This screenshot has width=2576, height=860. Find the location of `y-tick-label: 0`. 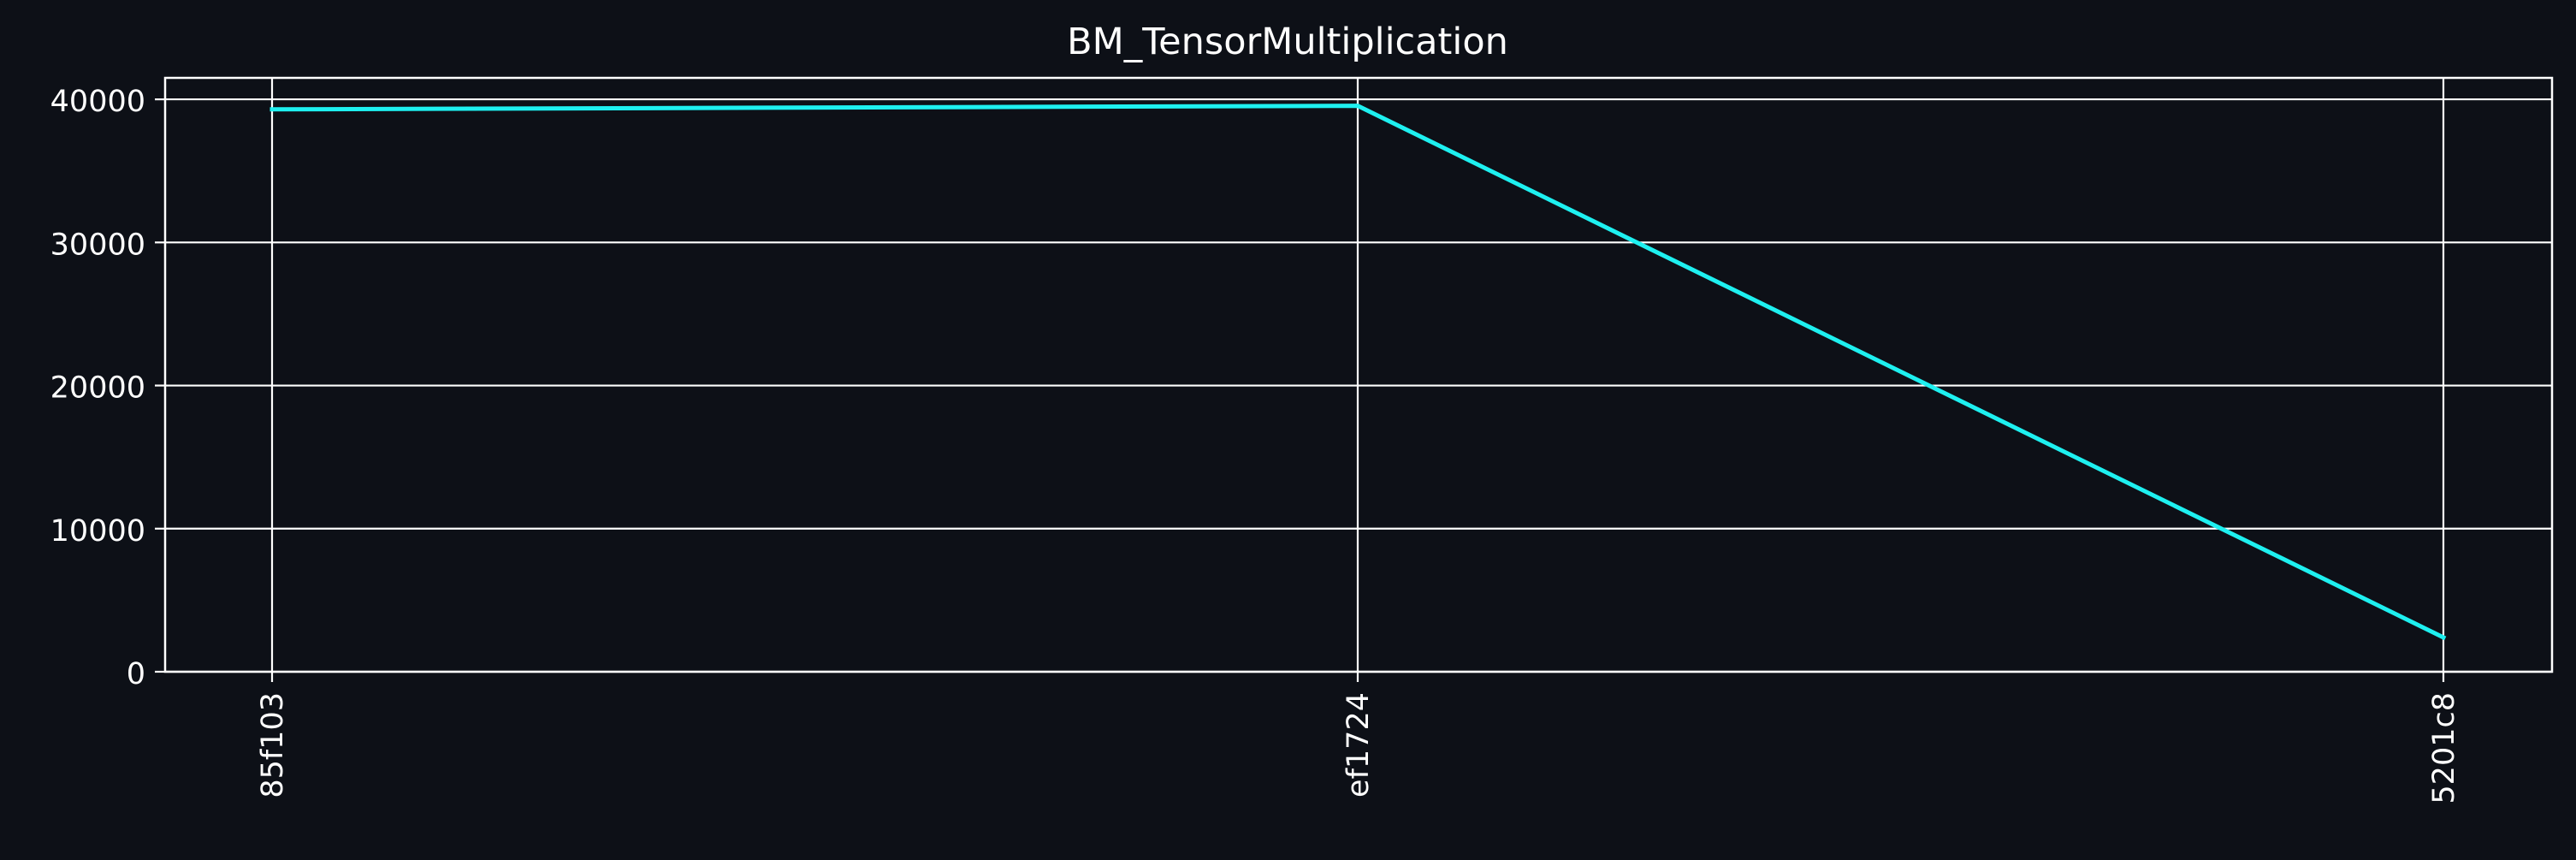

y-tick-label: 0 is located at coordinates (136, 674).